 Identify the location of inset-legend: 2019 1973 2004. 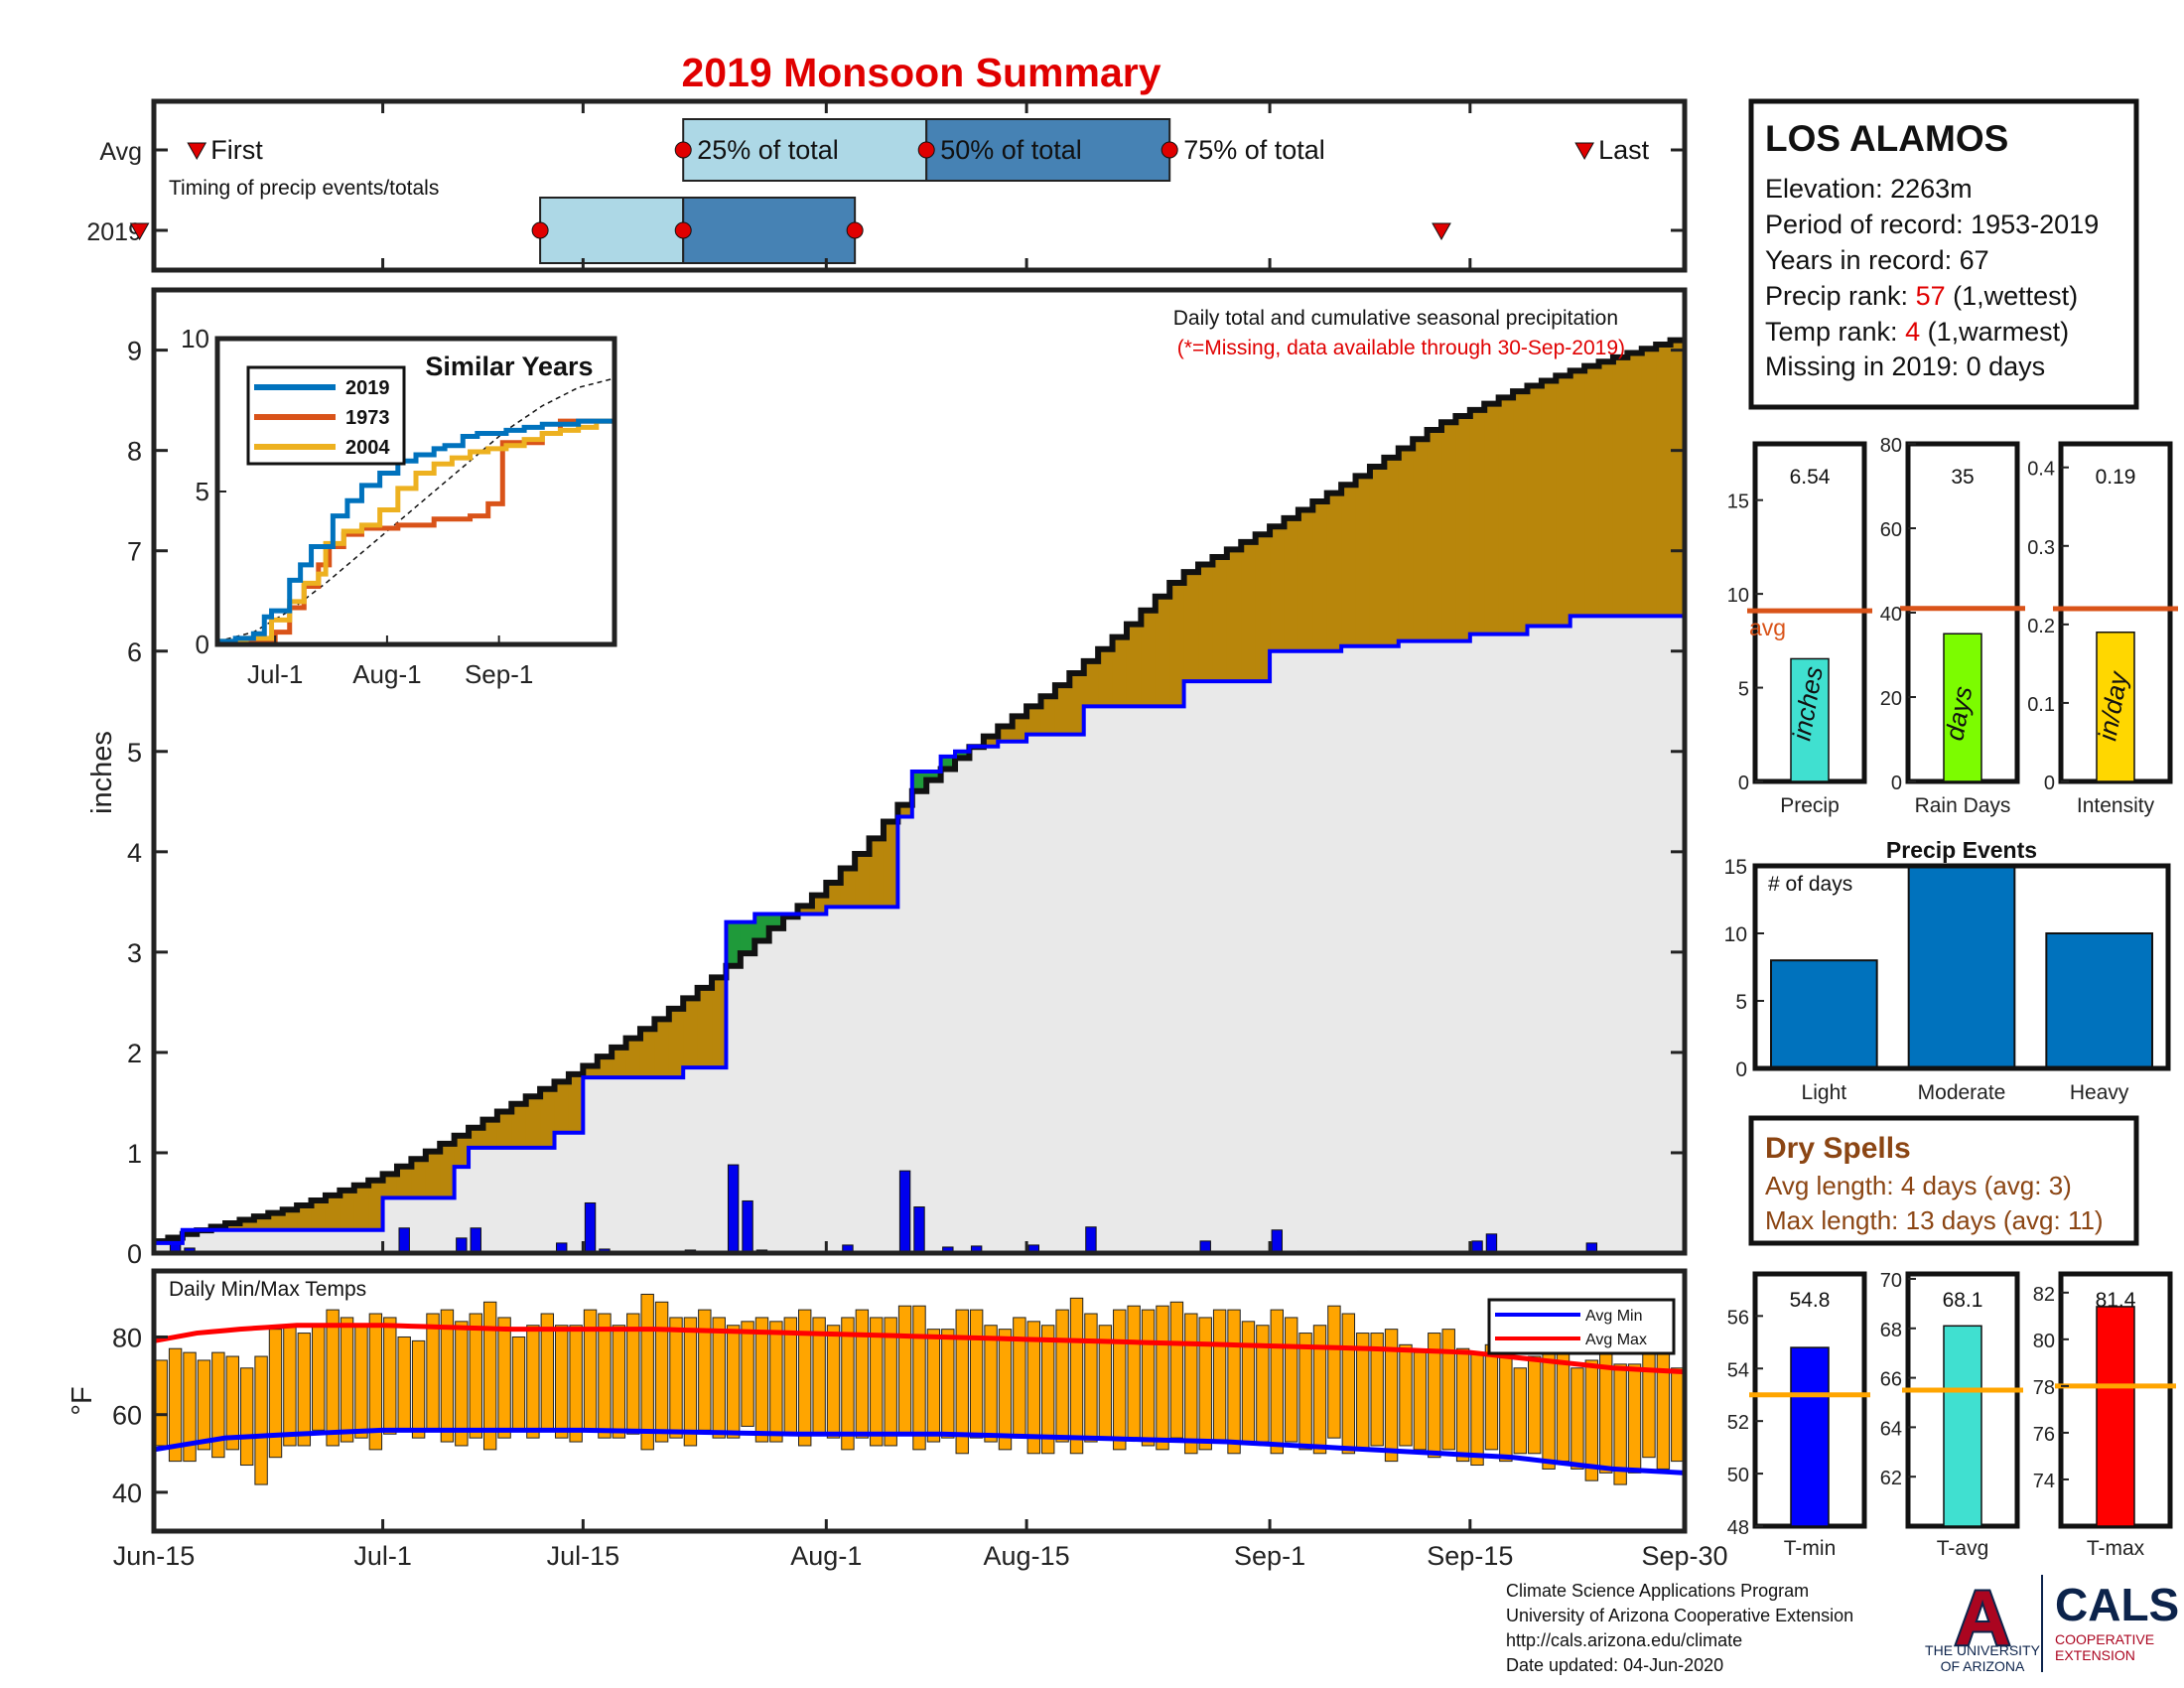
(326, 415).